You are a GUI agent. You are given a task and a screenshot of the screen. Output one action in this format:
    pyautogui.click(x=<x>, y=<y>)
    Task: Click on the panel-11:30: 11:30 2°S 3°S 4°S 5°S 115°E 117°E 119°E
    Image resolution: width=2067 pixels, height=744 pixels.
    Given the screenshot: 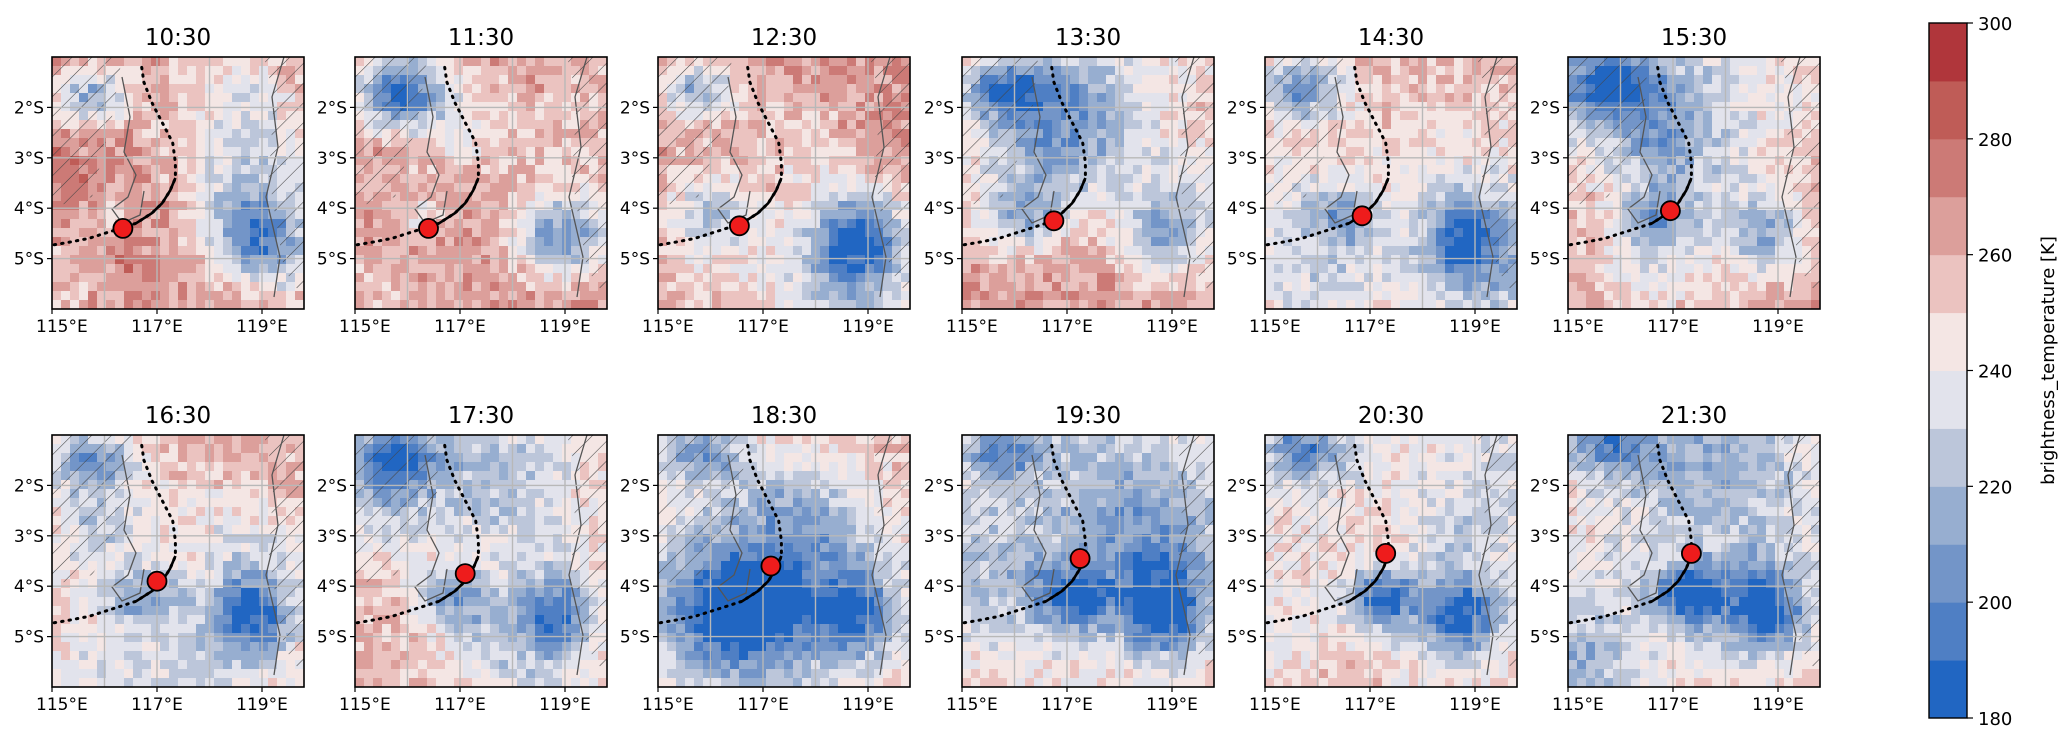 What is the action you would take?
    pyautogui.click(x=462, y=181)
    